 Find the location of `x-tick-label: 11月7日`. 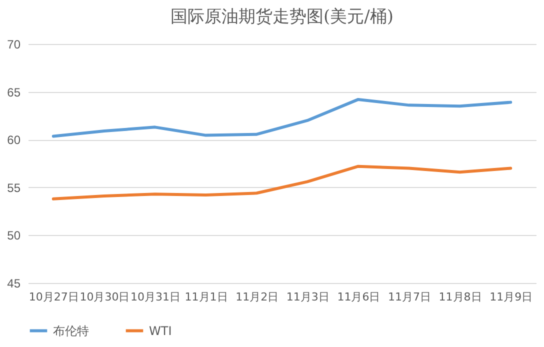

x-tick-label: 11月7日 is located at coordinates (409, 297).